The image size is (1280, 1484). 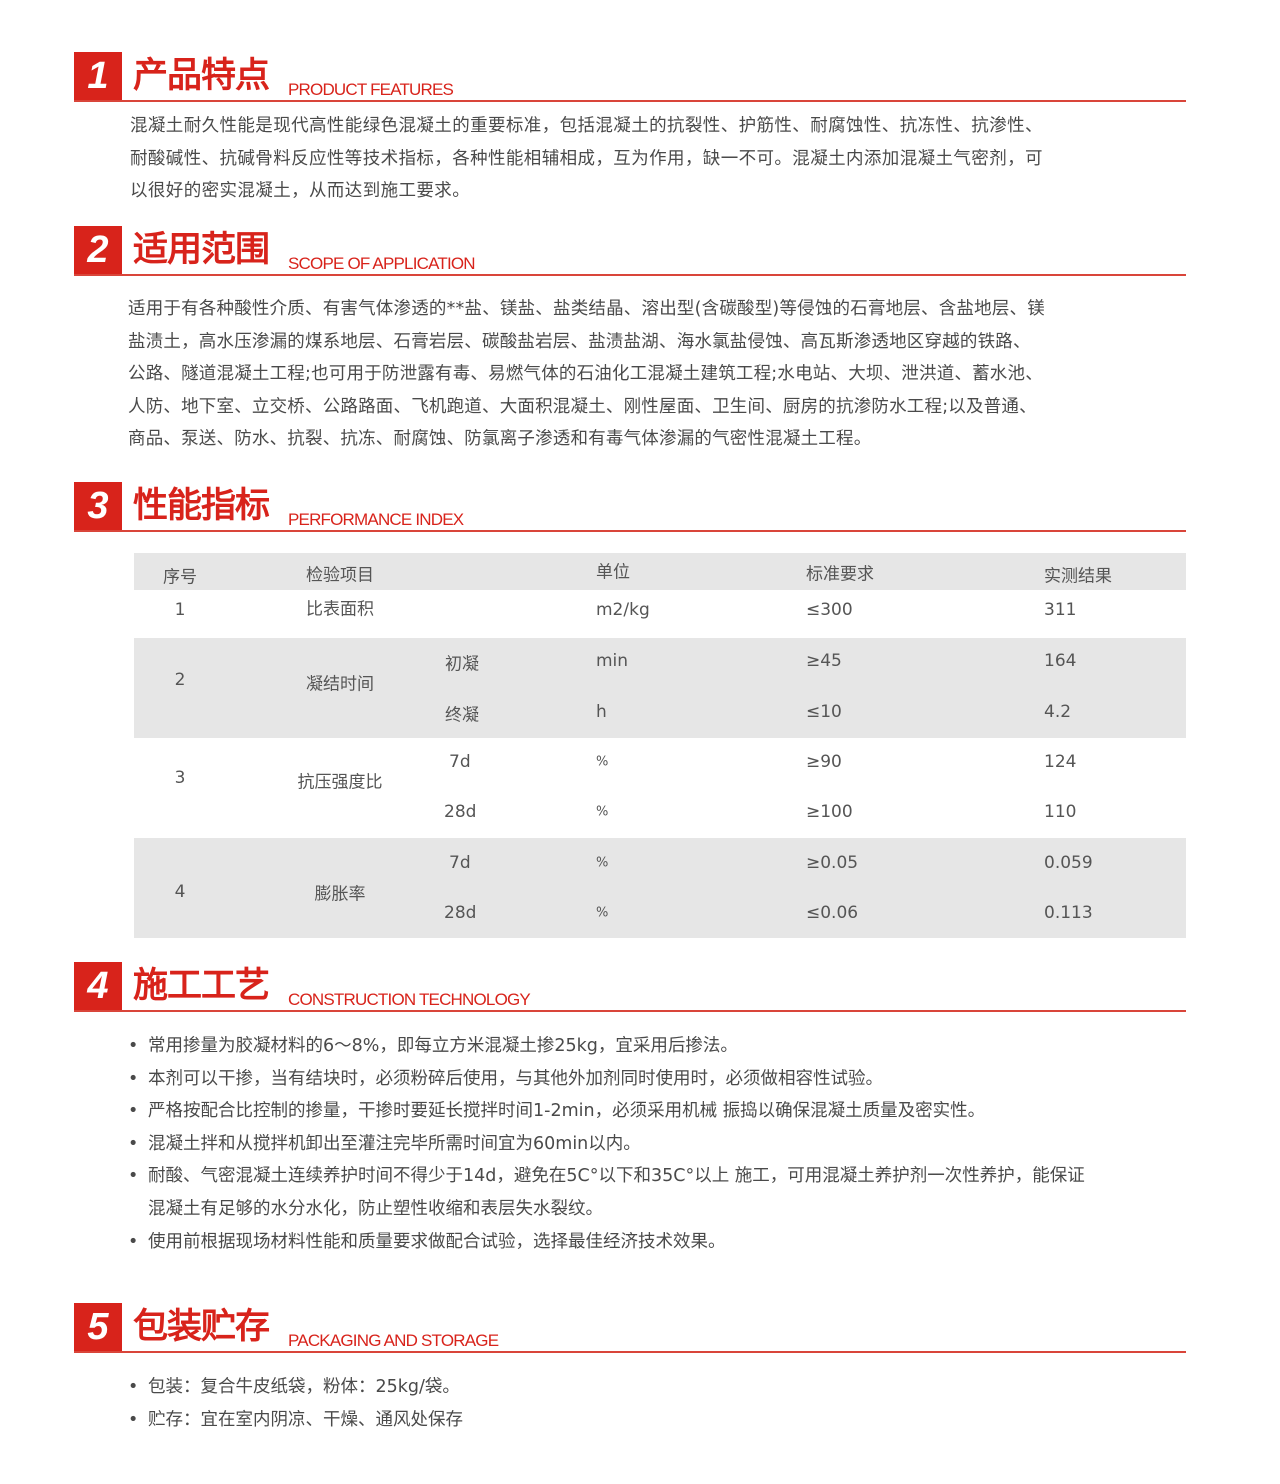 I want to click on cell-item: 凝结时间, so click(x=340, y=684).